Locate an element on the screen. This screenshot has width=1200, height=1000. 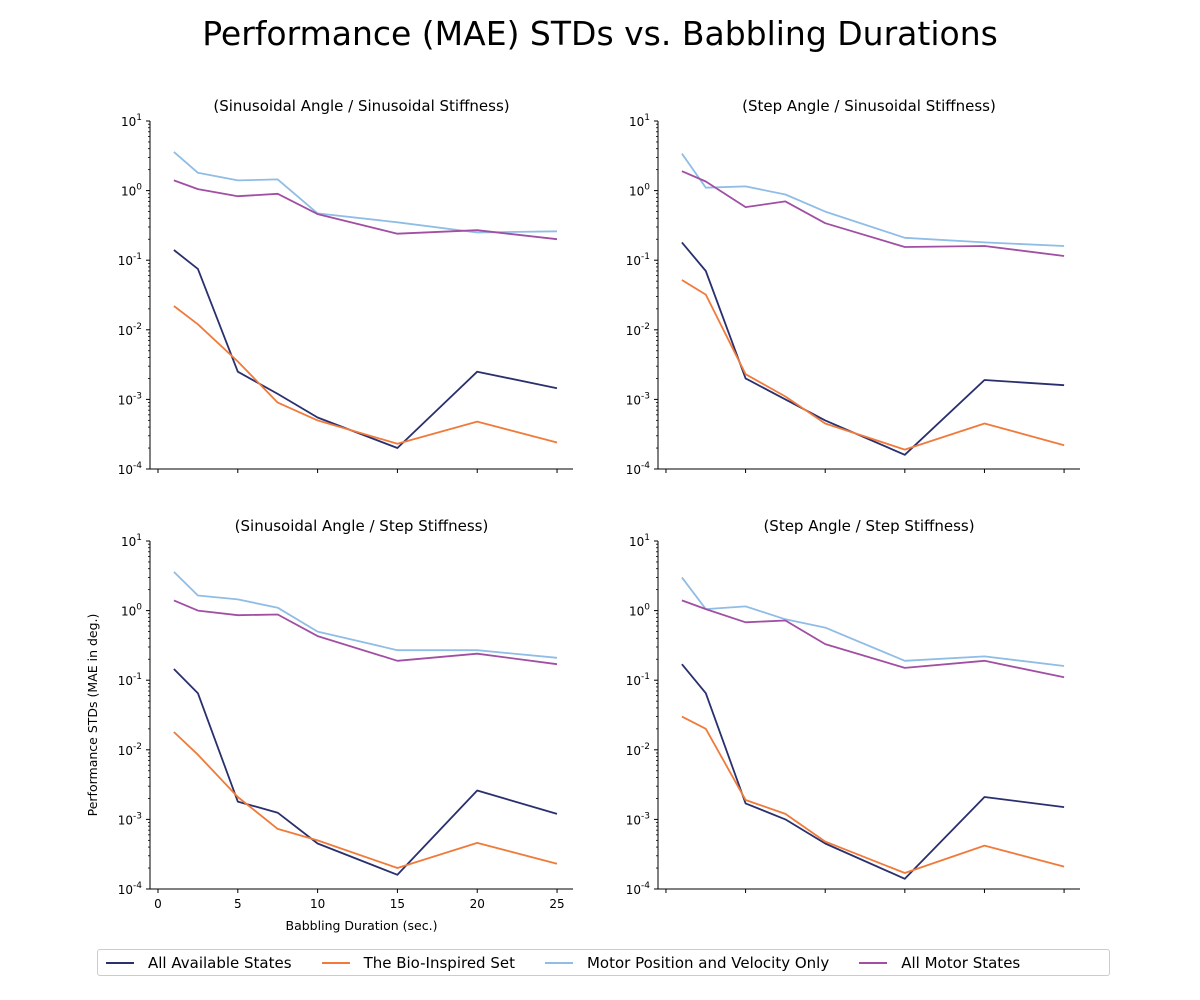
legend-item-all-motor-states: All Motor States is located at coordinates (939, 963).